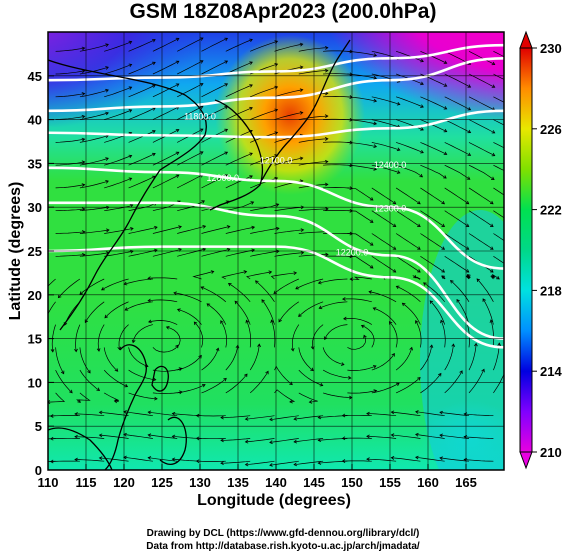  I want to click on y-tick-label: 20, so click(35, 295).